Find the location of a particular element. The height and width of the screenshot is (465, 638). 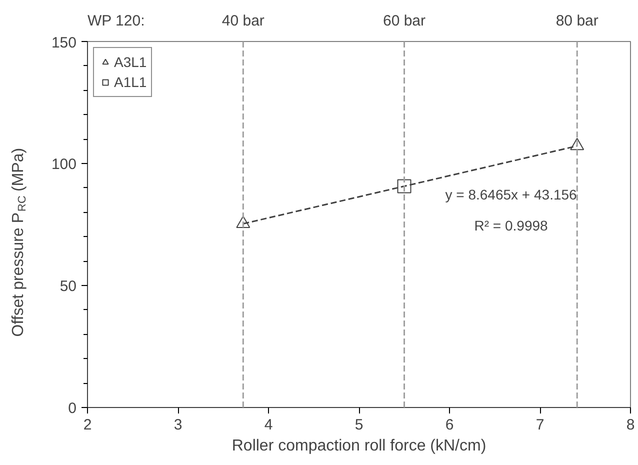

ref-line-label: 60 bar is located at coordinates (404, 21).